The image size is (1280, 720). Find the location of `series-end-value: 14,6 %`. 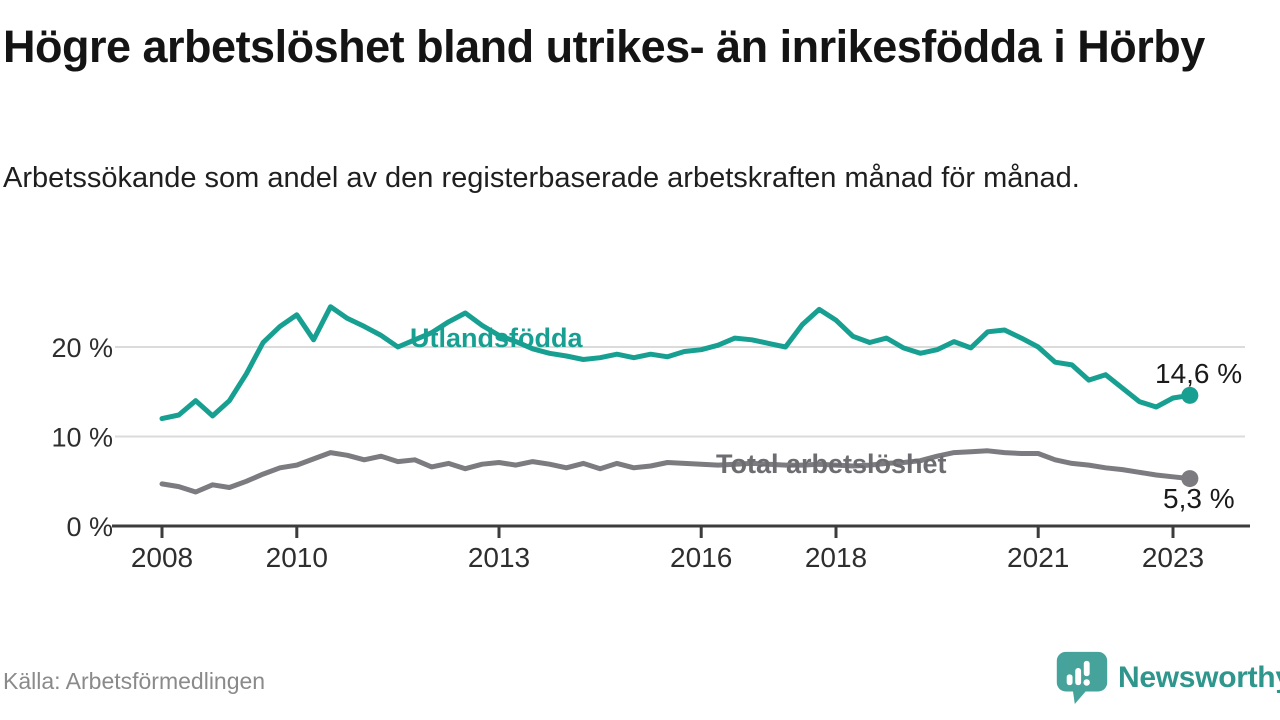

series-end-value: 14,6 % is located at coordinates (1198, 373).